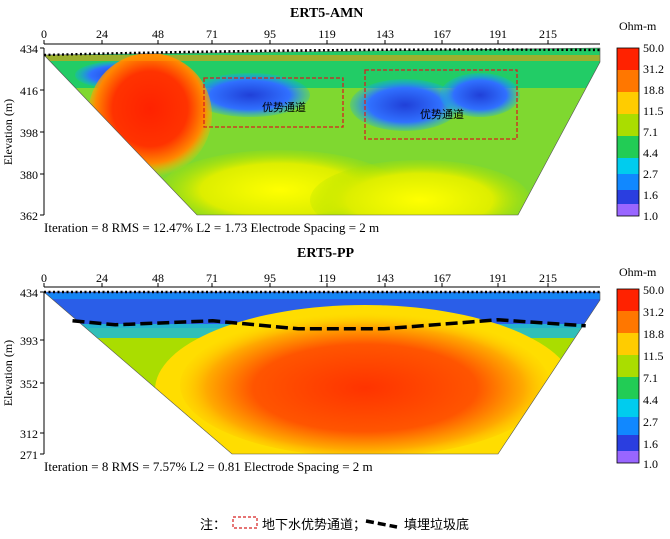 This screenshot has width=670, height=539. Describe the element at coordinates (213, 524) in the screenshot. I see `legend-prefix: 注：` at that location.